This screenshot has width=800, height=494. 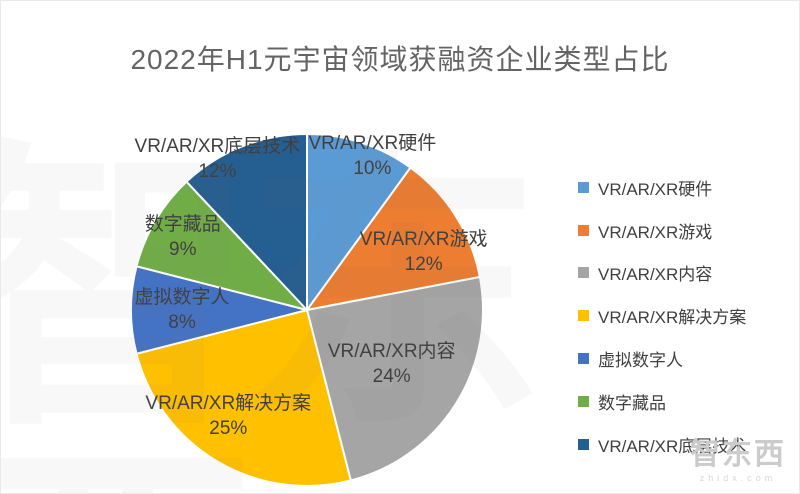 I want to click on legend-label: VR/AR/XR解决方案, so click(x=672, y=318).